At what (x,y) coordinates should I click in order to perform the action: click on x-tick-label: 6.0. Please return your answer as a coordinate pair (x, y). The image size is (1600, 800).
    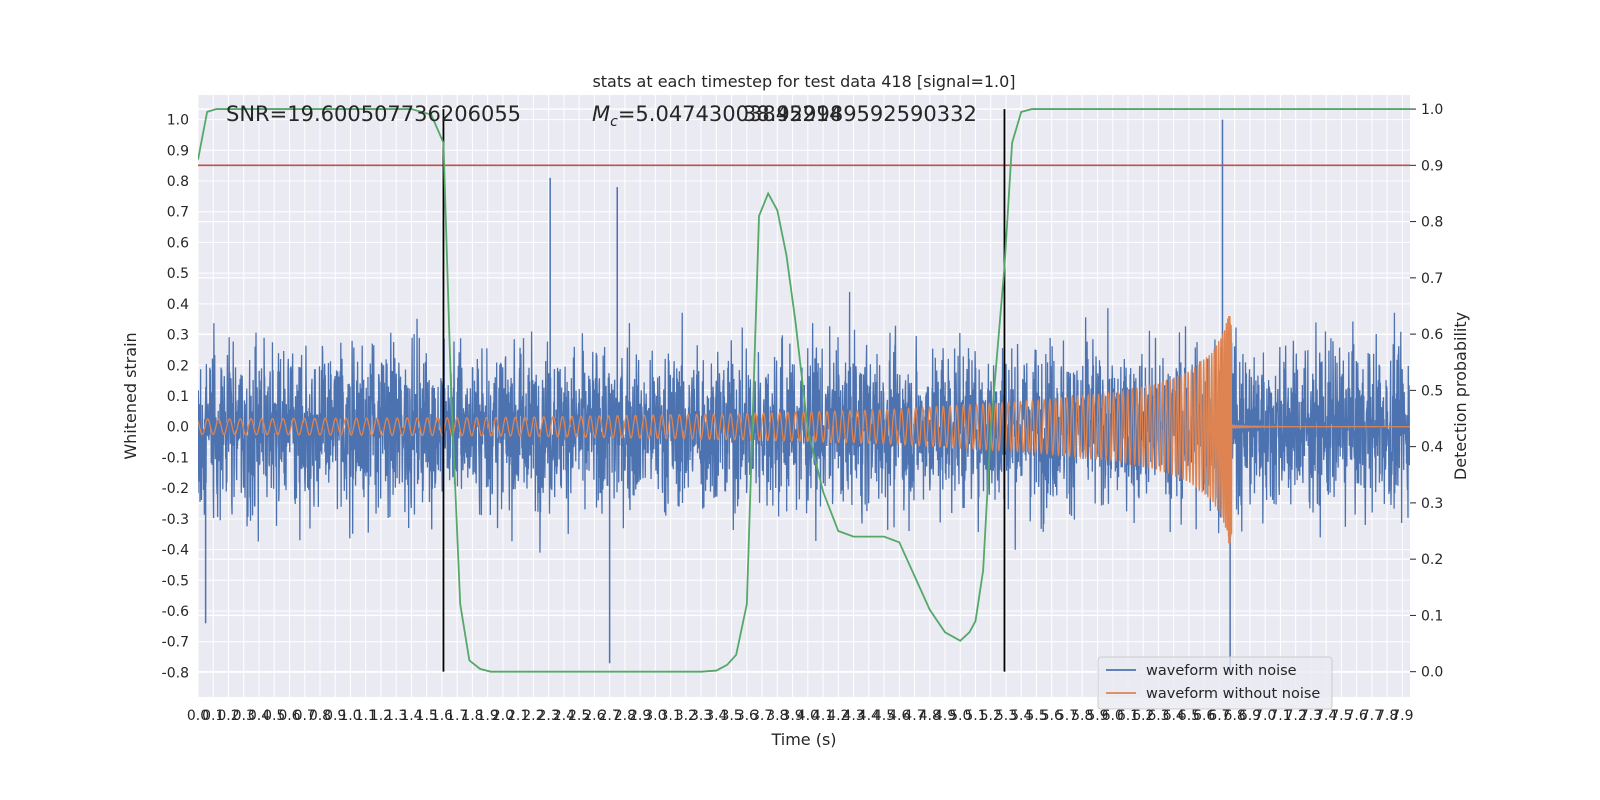
    Looking at the image, I should click on (1113, 716).